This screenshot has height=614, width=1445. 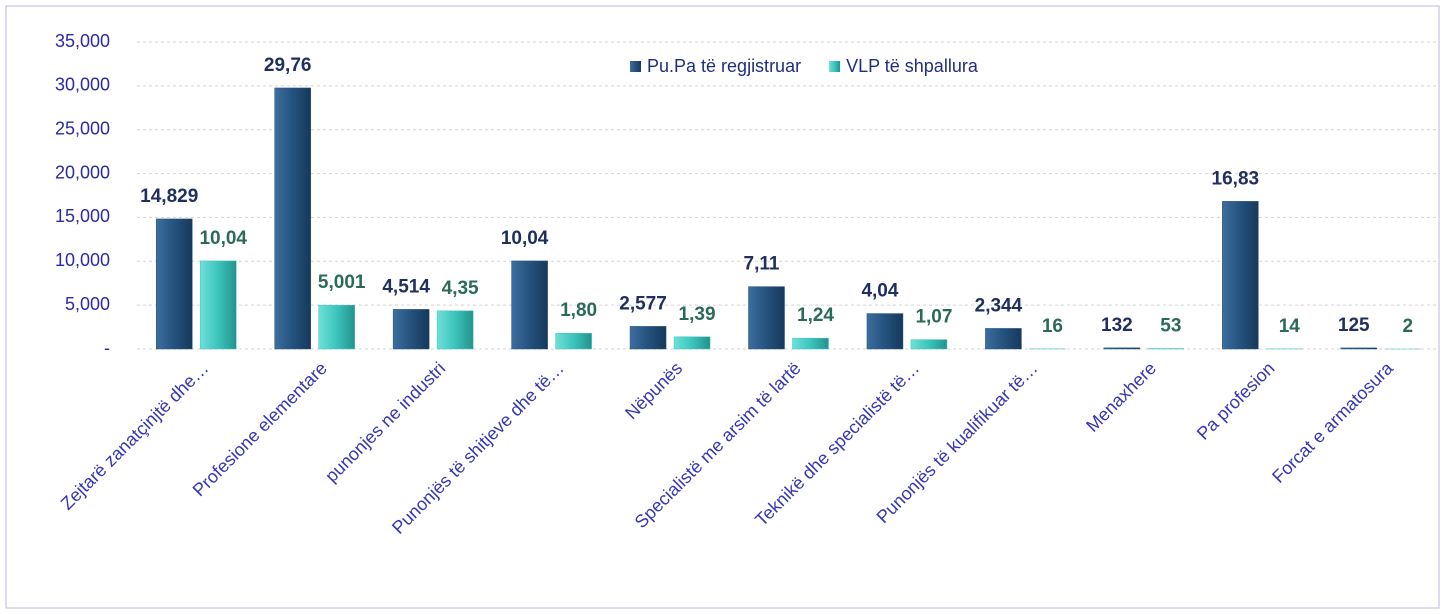 What do you see at coordinates (697, 314) in the screenshot?
I see `value-label: 1,39` at bounding box center [697, 314].